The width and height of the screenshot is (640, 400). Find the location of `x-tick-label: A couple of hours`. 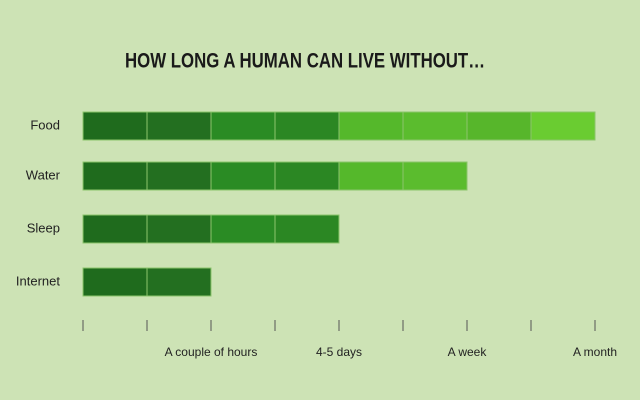

x-tick-label: A couple of hours is located at coordinates (211, 352).